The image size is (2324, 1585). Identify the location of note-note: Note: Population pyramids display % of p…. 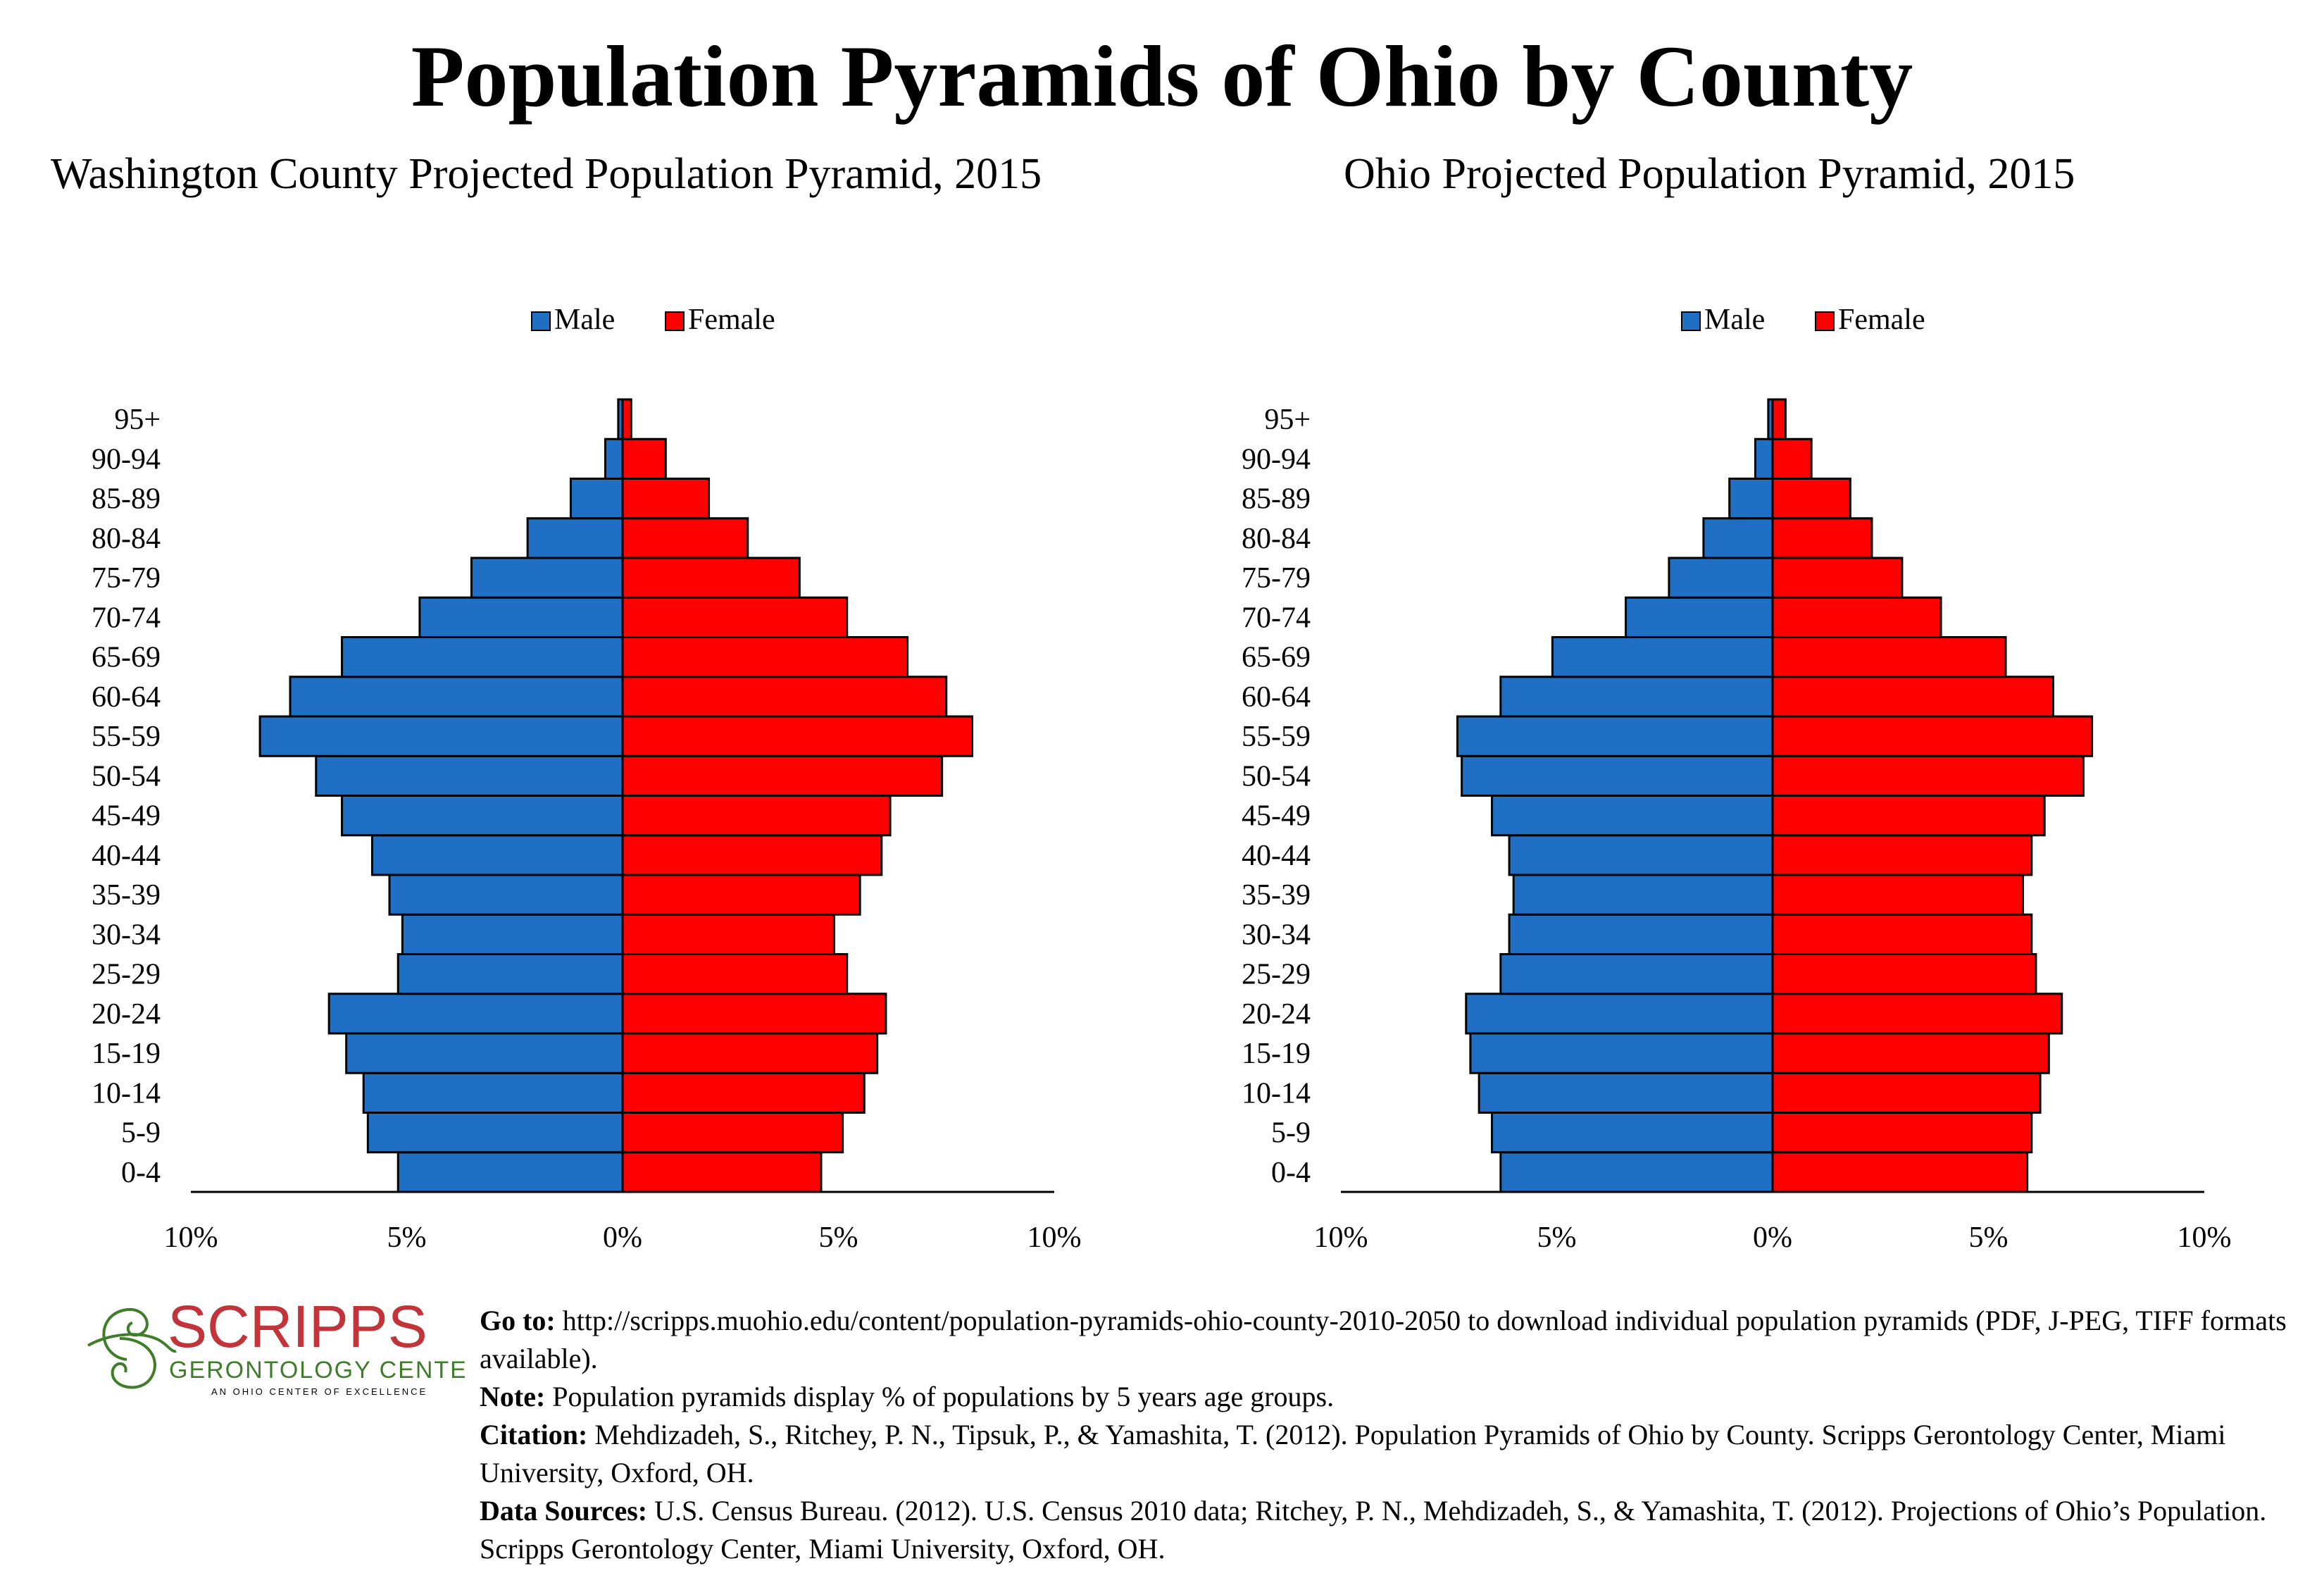
(1395, 1397).